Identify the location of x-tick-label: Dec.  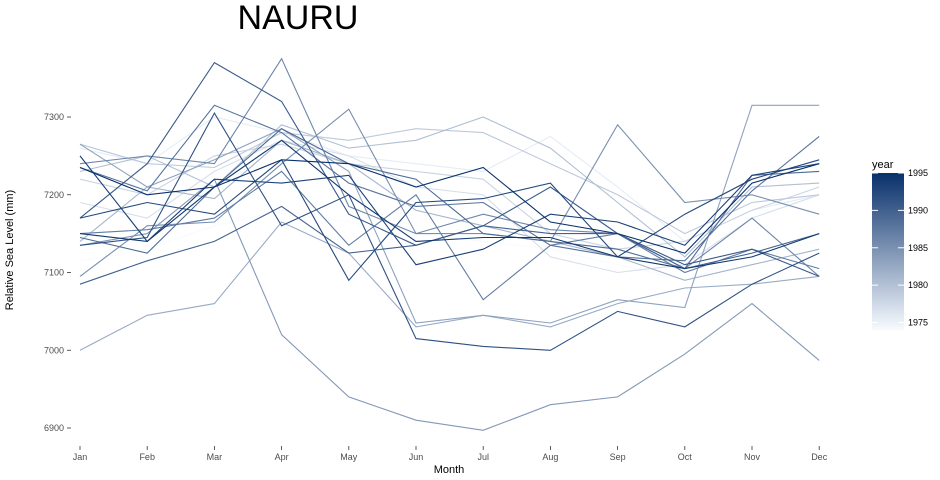
(819, 457).